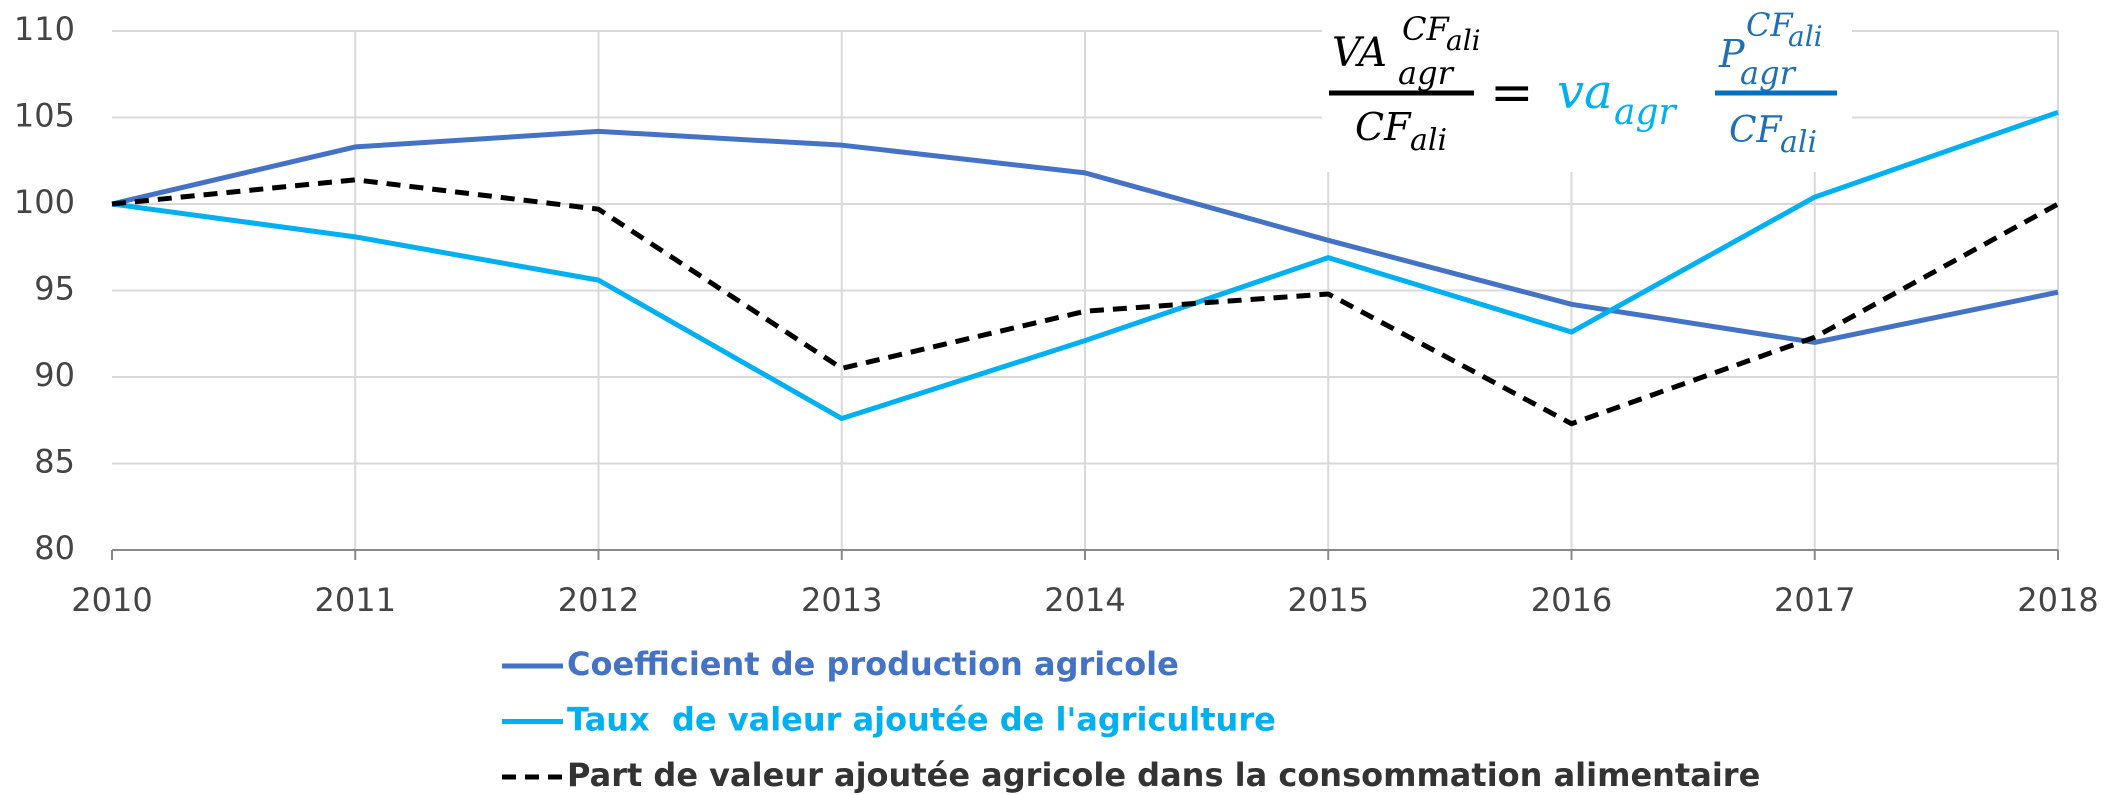 The image size is (2126, 795). What do you see at coordinates (1814, 600) in the screenshot?
I see `x-tick-label: 2017` at bounding box center [1814, 600].